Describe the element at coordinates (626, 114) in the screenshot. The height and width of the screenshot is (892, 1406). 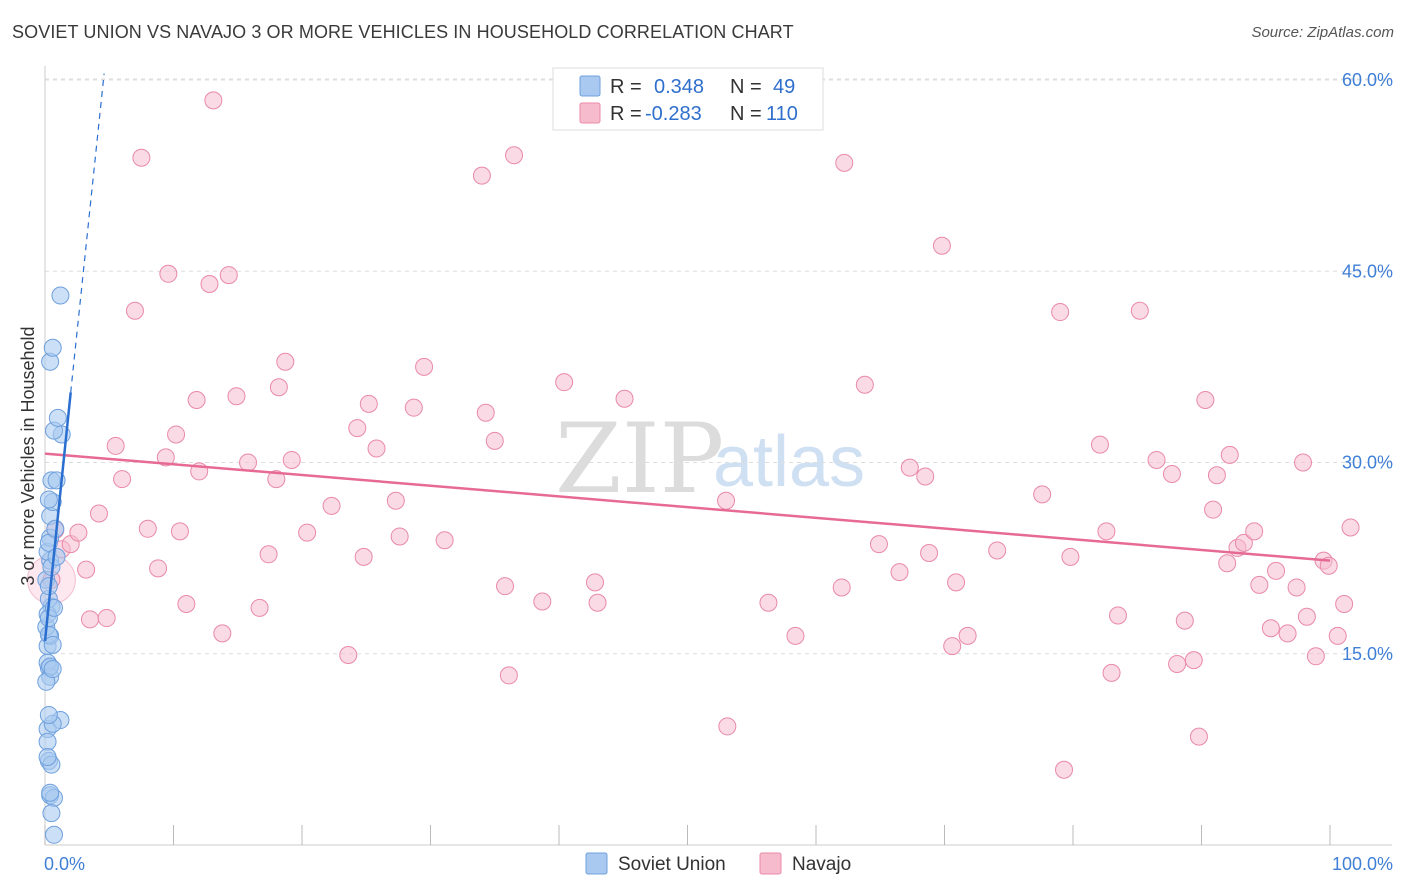
I see `legend-r-label: R =` at that location.